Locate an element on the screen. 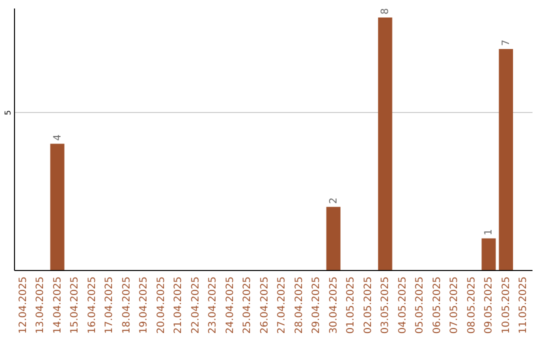 This screenshot has width=540, height=340. data-label: 2 is located at coordinates (334, 200).